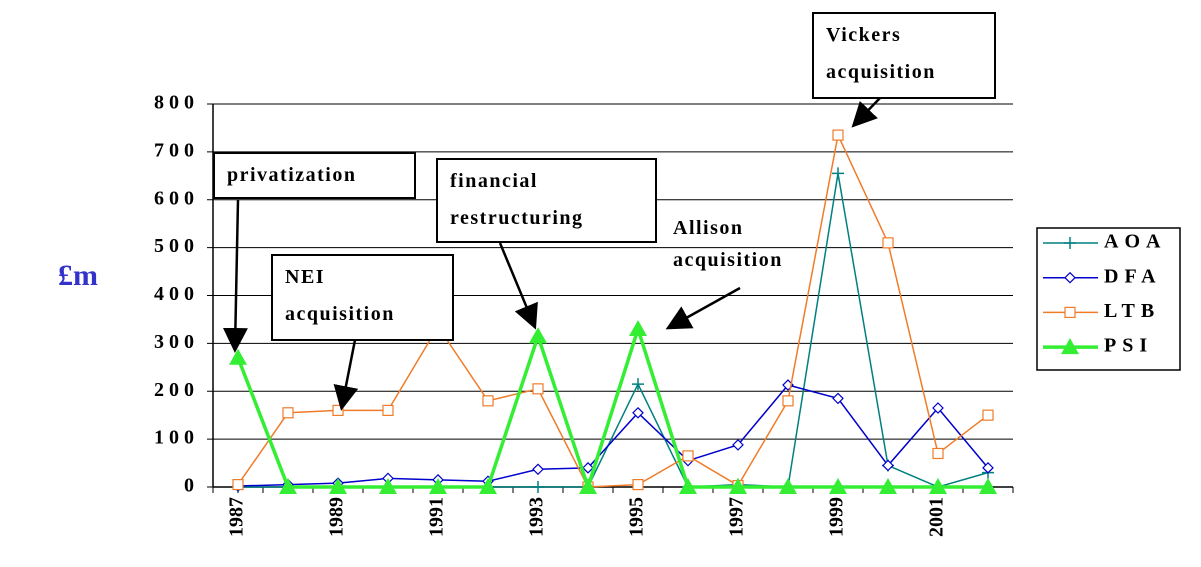 This screenshot has height=567, width=1201. What do you see at coordinates (176, 294) in the screenshot?
I see `y-tick-label: 400` at bounding box center [176, 294].